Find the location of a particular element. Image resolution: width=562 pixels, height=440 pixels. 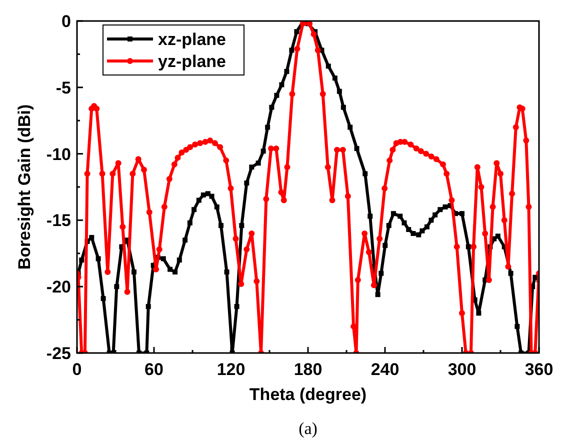

x-tick-label: 180 is located at coordinates (308, 369).